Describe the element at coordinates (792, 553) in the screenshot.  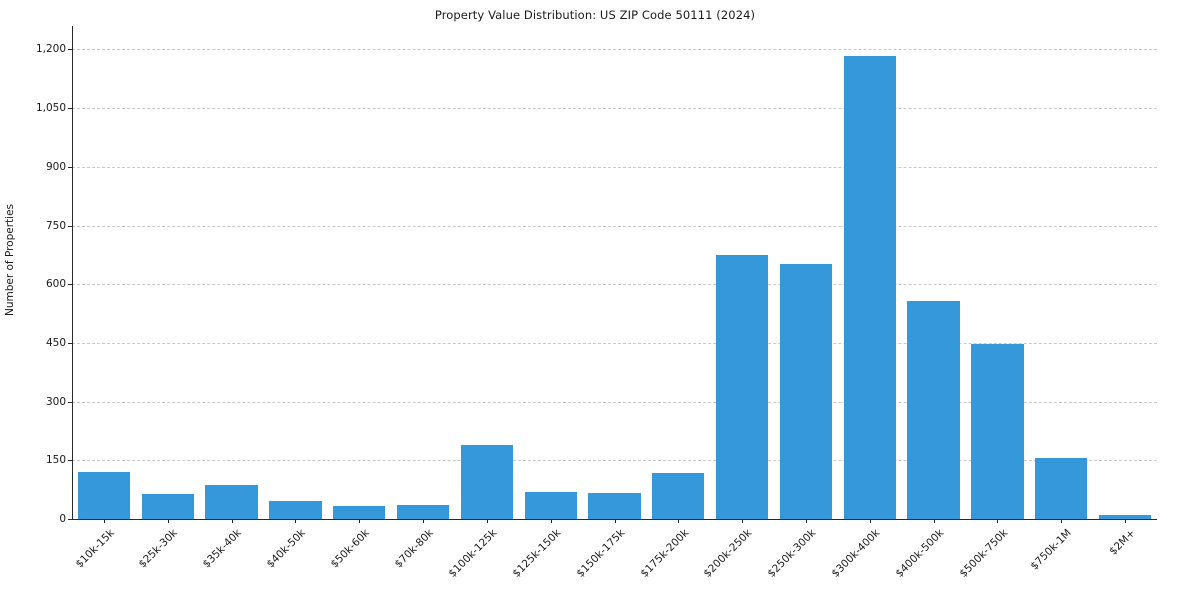
I see `x-tick-label: $250k-300k` at that location.